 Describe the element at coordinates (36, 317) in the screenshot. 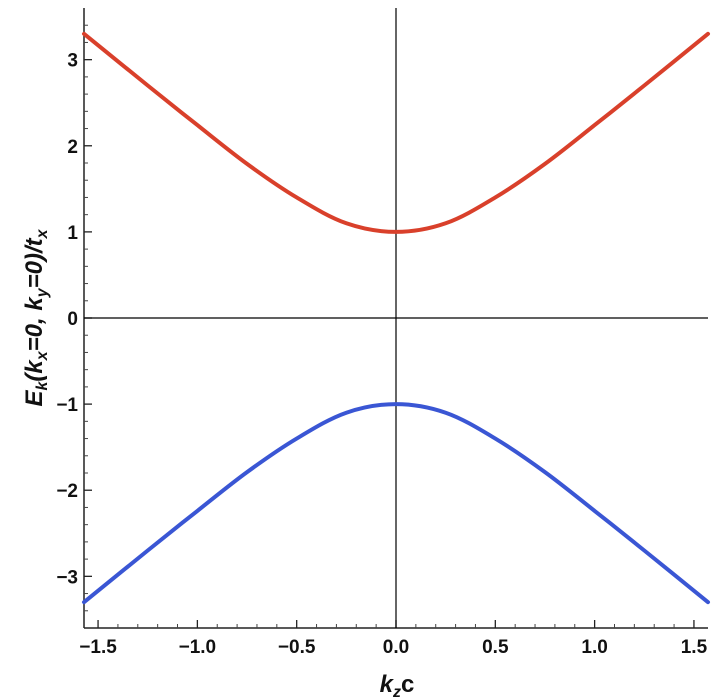

I see `y-axis-title: Ek(kx=0, ky=0)/tx` at that location.